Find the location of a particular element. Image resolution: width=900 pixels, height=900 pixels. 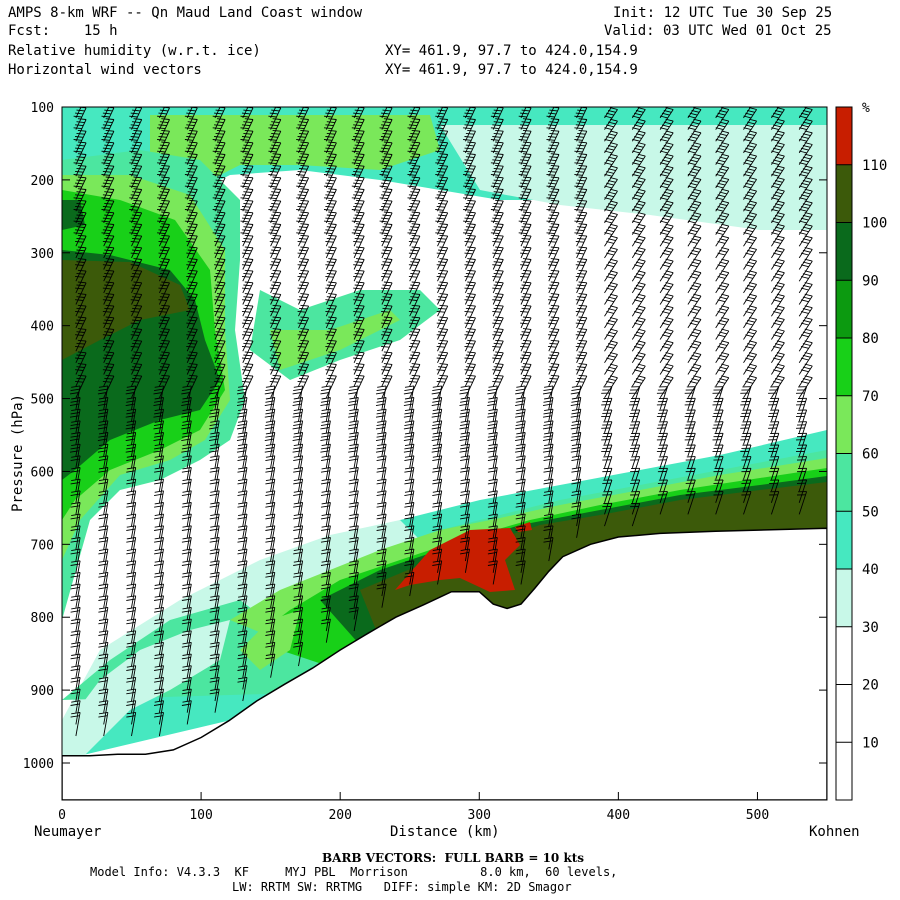

rh-region-low-left-green is located at coordinates (270, 640).